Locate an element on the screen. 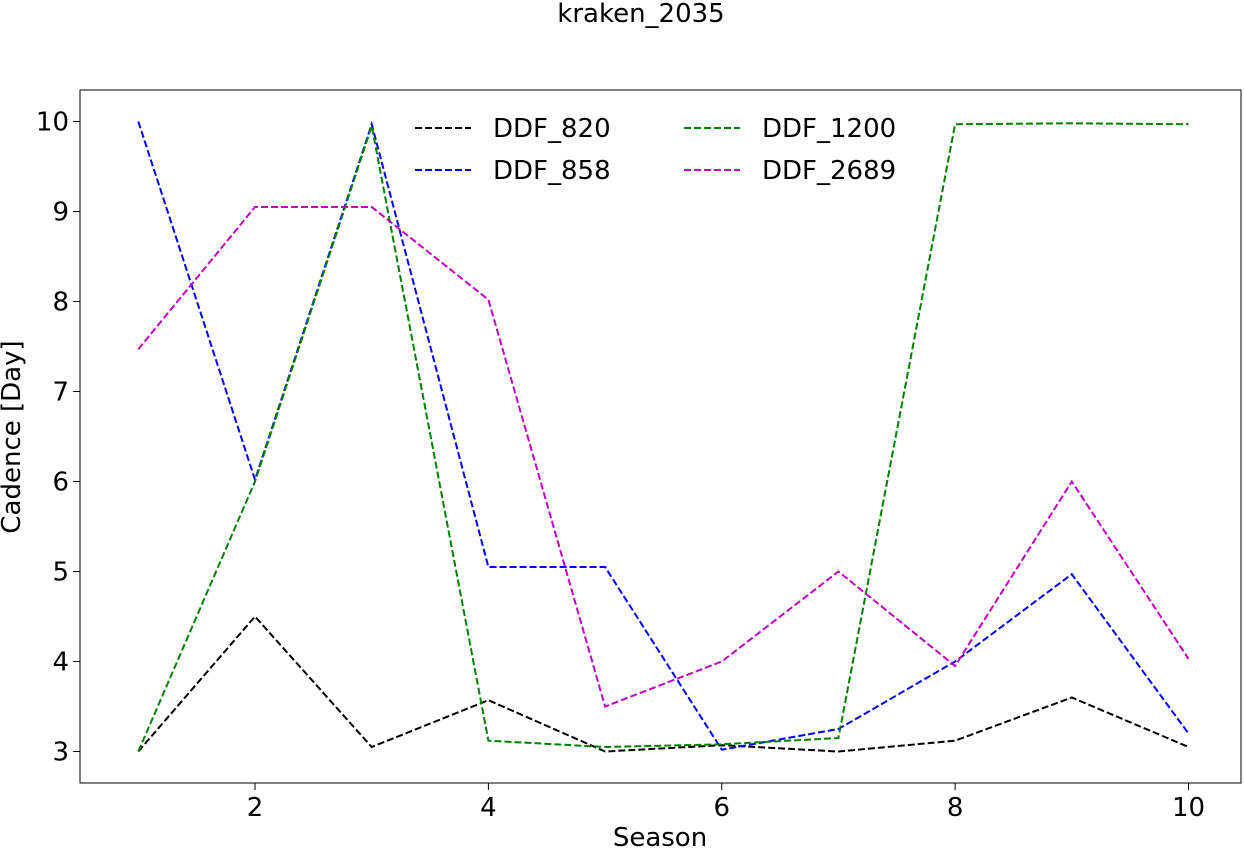  y-tick-label: 4 is located at coordinates (60, 663).